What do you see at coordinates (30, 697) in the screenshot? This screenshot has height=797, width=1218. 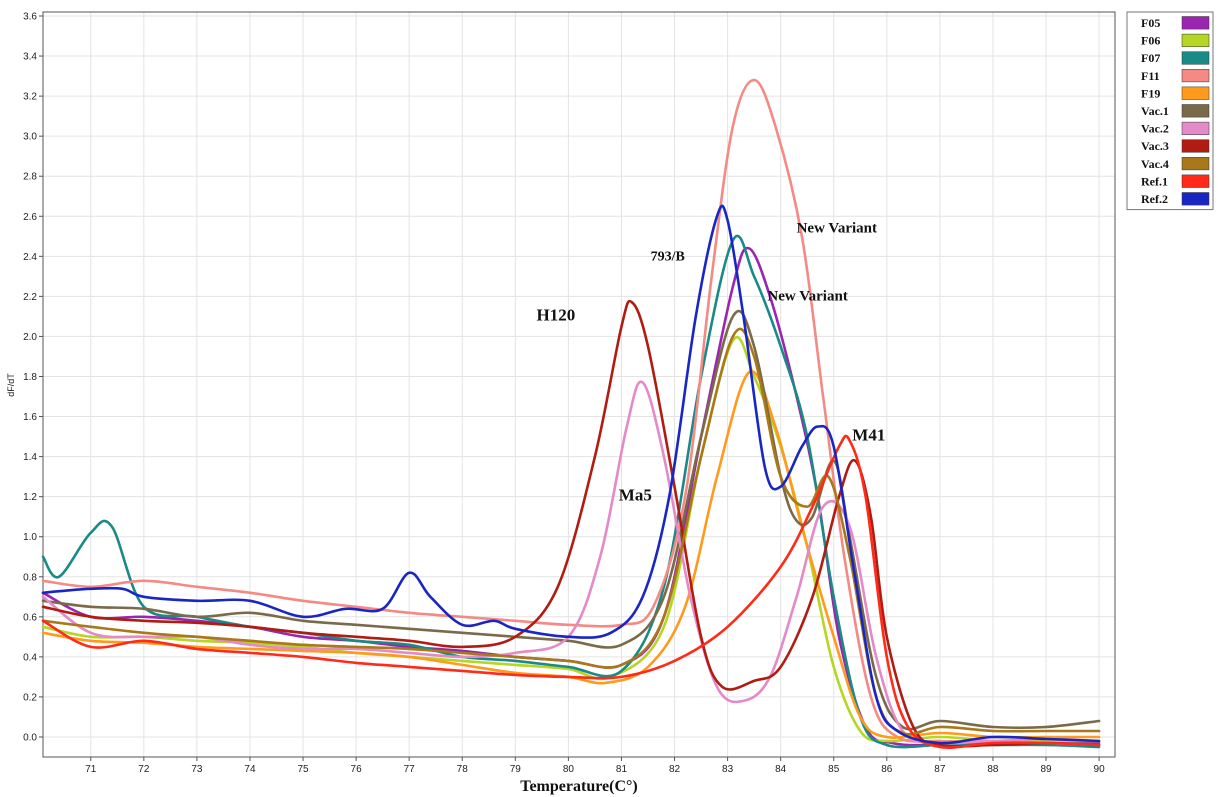 I see `y-tick-label: 0.2` at bounding box center [30, 697].